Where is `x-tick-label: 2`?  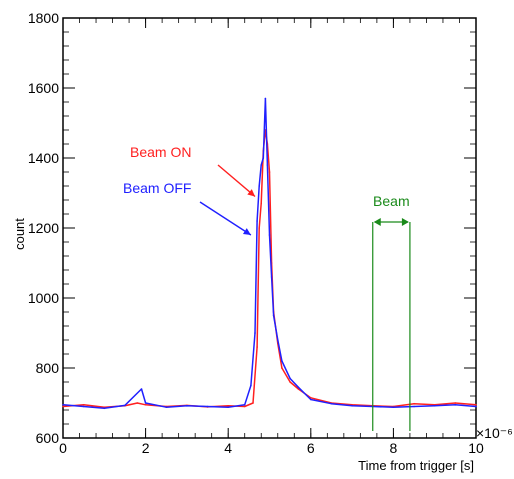
x-tick-label: 2 is located at coordinates (146, 448).